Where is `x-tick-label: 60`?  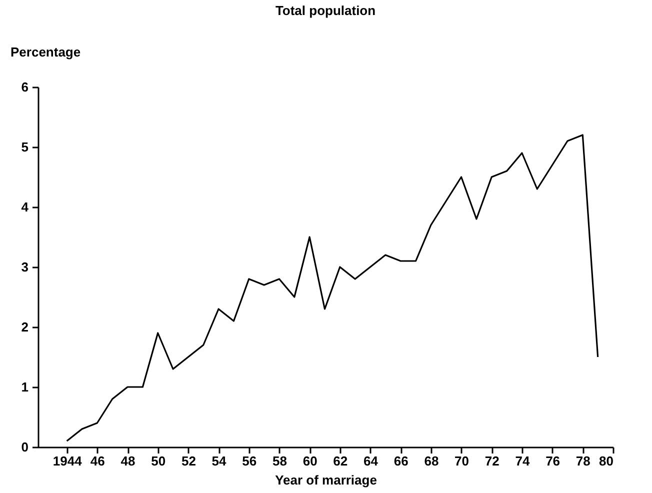
x-tick-label: 60 is located at coordinates (310, 461).